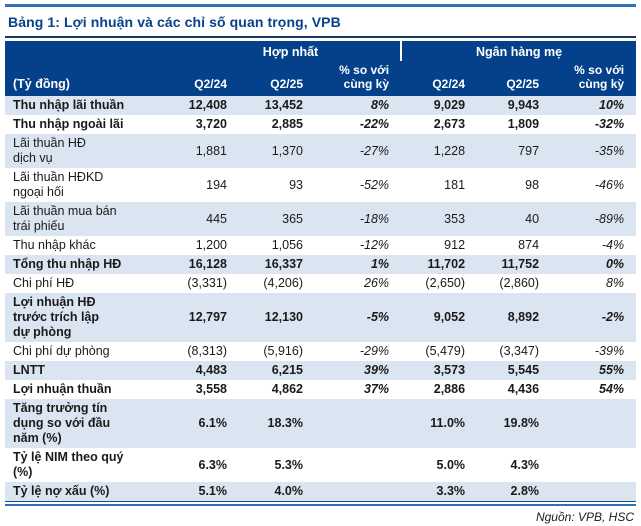 The height and width of the screenshot is (526, 641). Describe the element at coordinates (519, 351) in the screenshot. I see `cell-value: (3,347)` at that location.